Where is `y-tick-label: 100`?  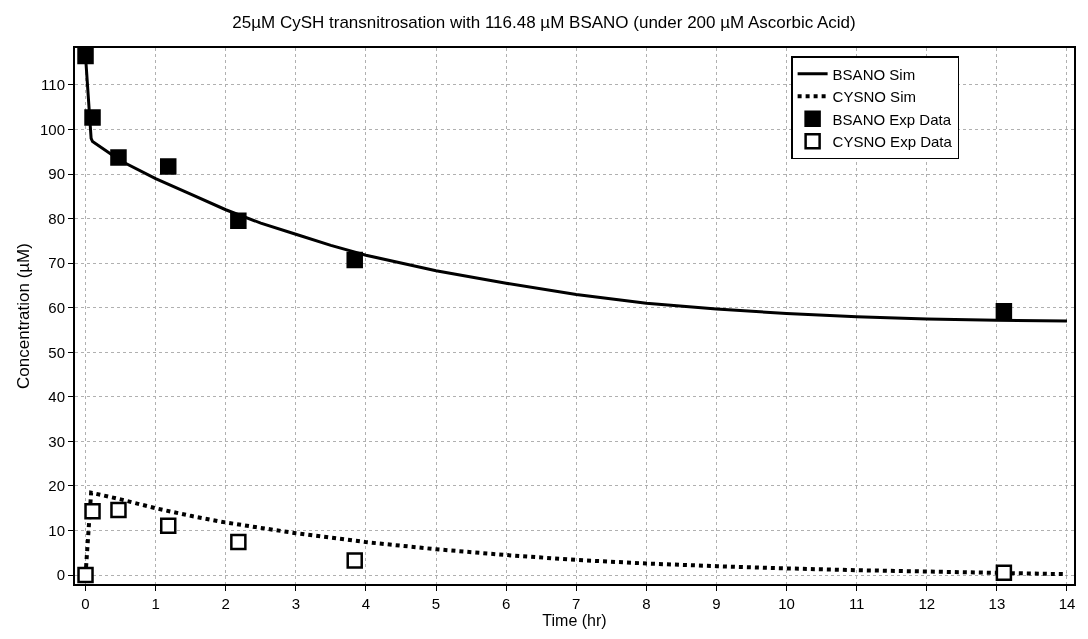 y-tick-label: 100 is located at coordinates (52, 129).